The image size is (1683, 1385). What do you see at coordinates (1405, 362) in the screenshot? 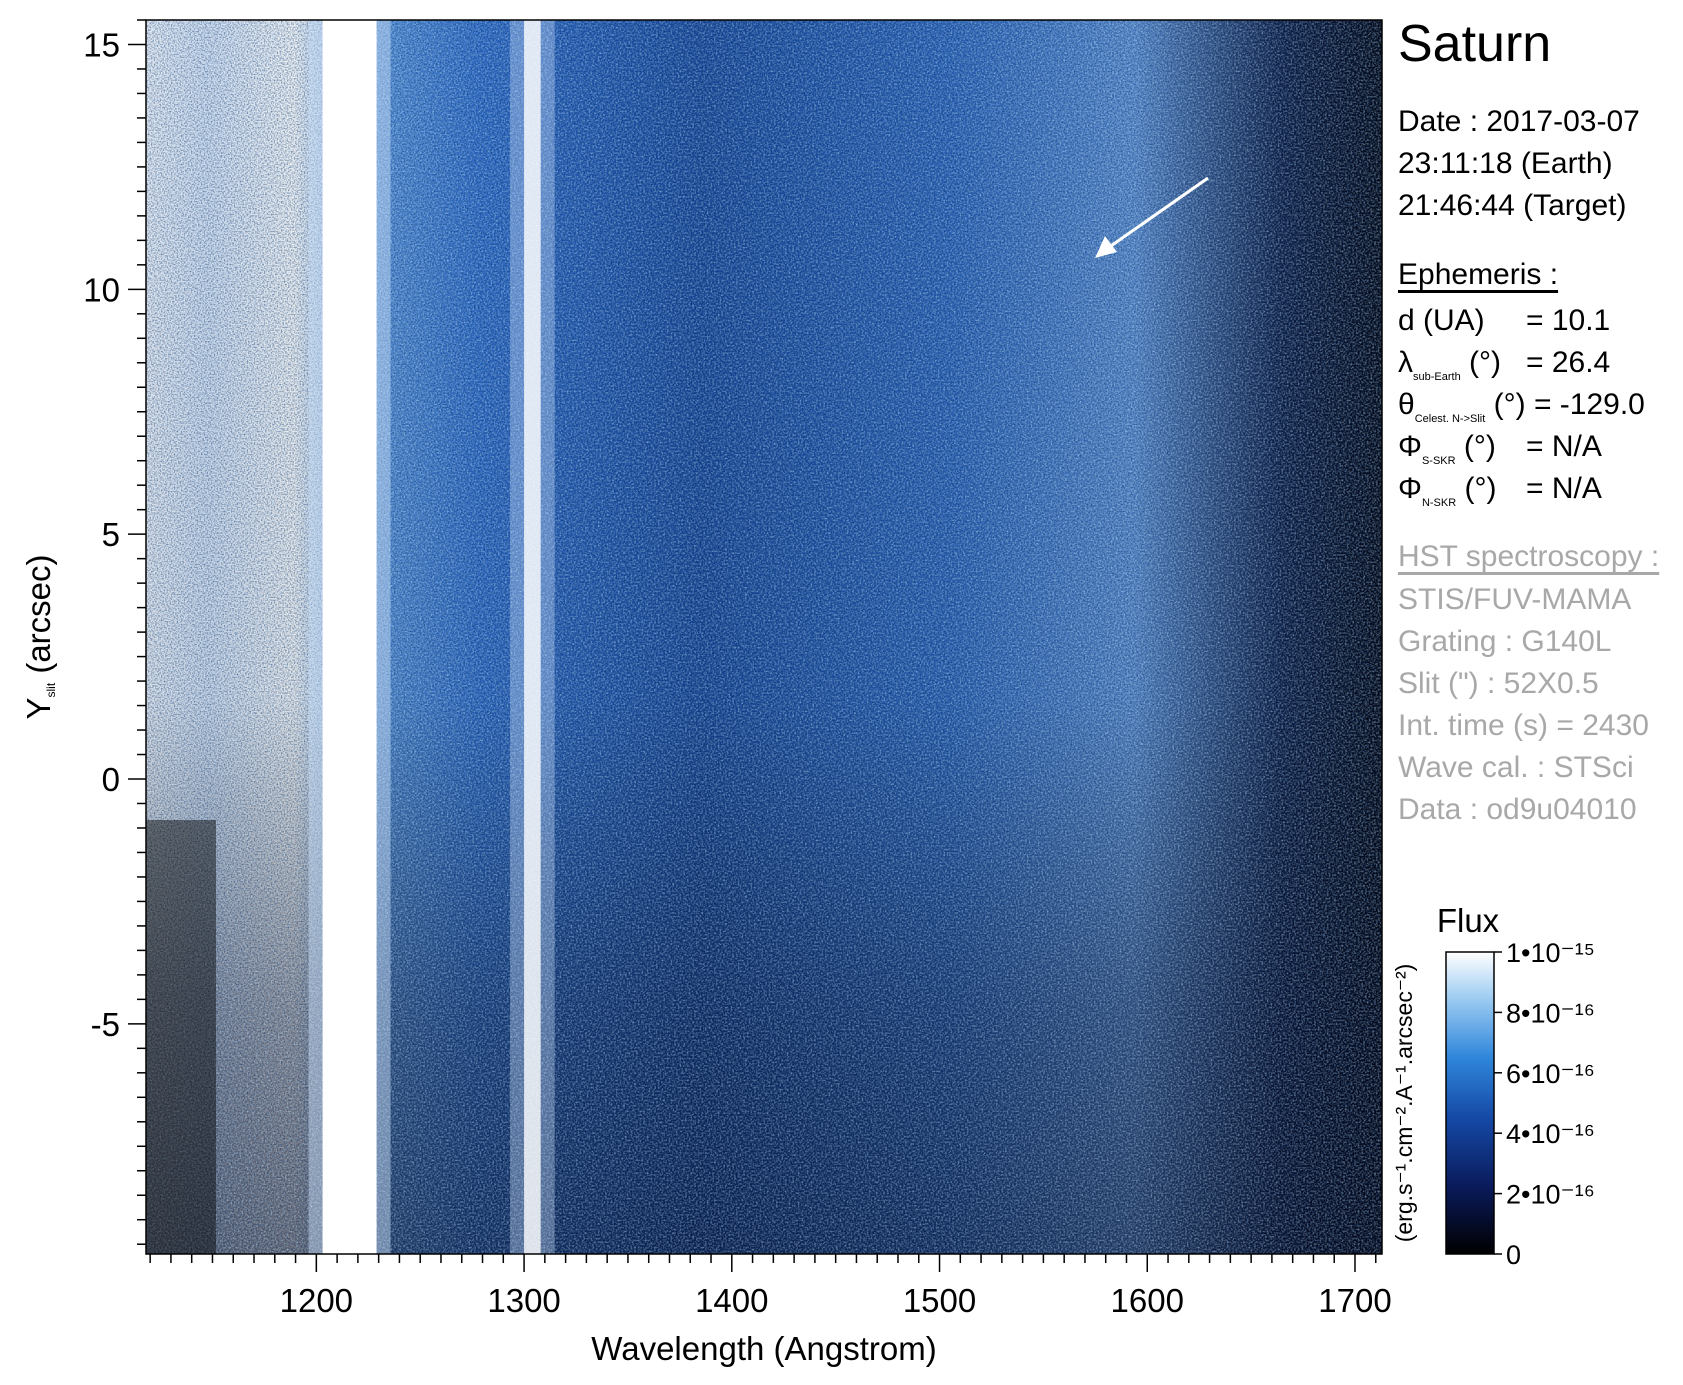
I see `ephem-symbol: λ` at bounding box center [1405, 362].